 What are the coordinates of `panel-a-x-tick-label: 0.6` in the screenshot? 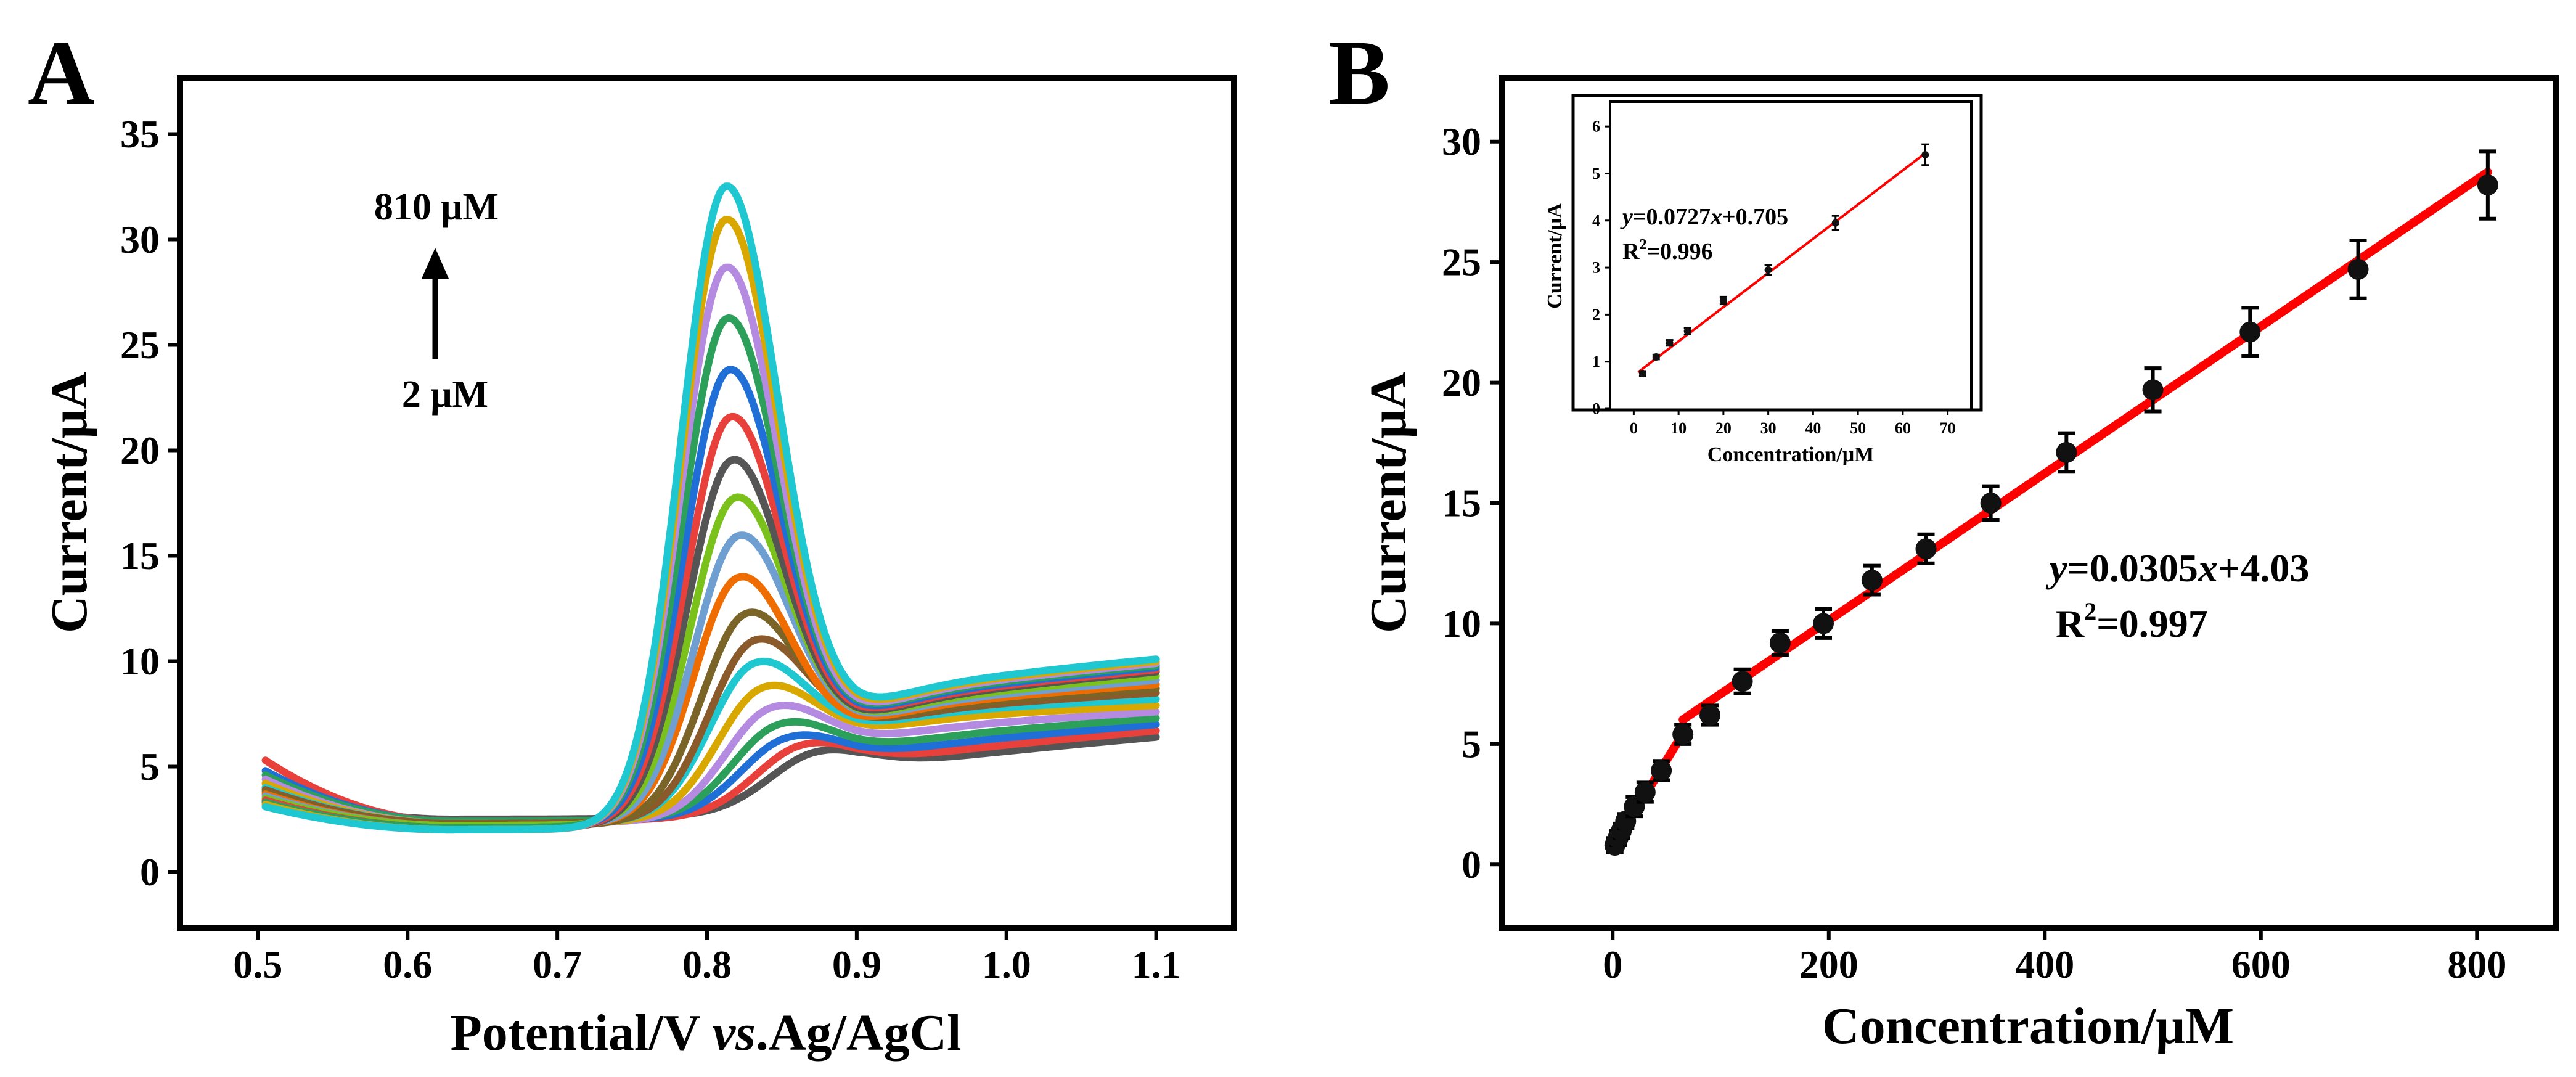 It's located at (407, 964).